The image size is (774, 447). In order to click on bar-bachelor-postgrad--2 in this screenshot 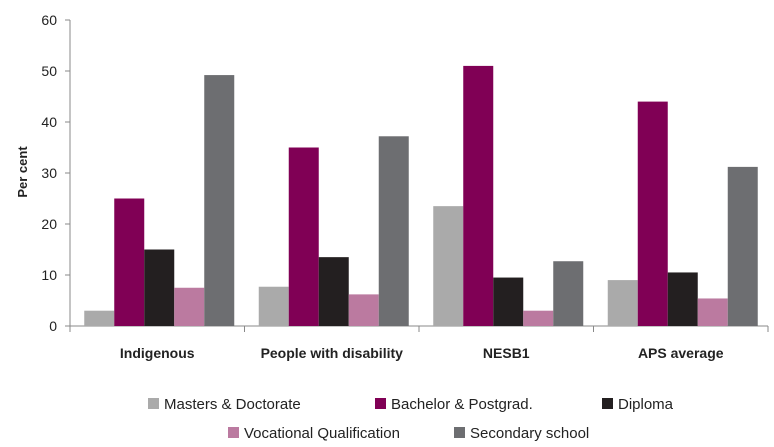, I will do `click(478, 196)`.